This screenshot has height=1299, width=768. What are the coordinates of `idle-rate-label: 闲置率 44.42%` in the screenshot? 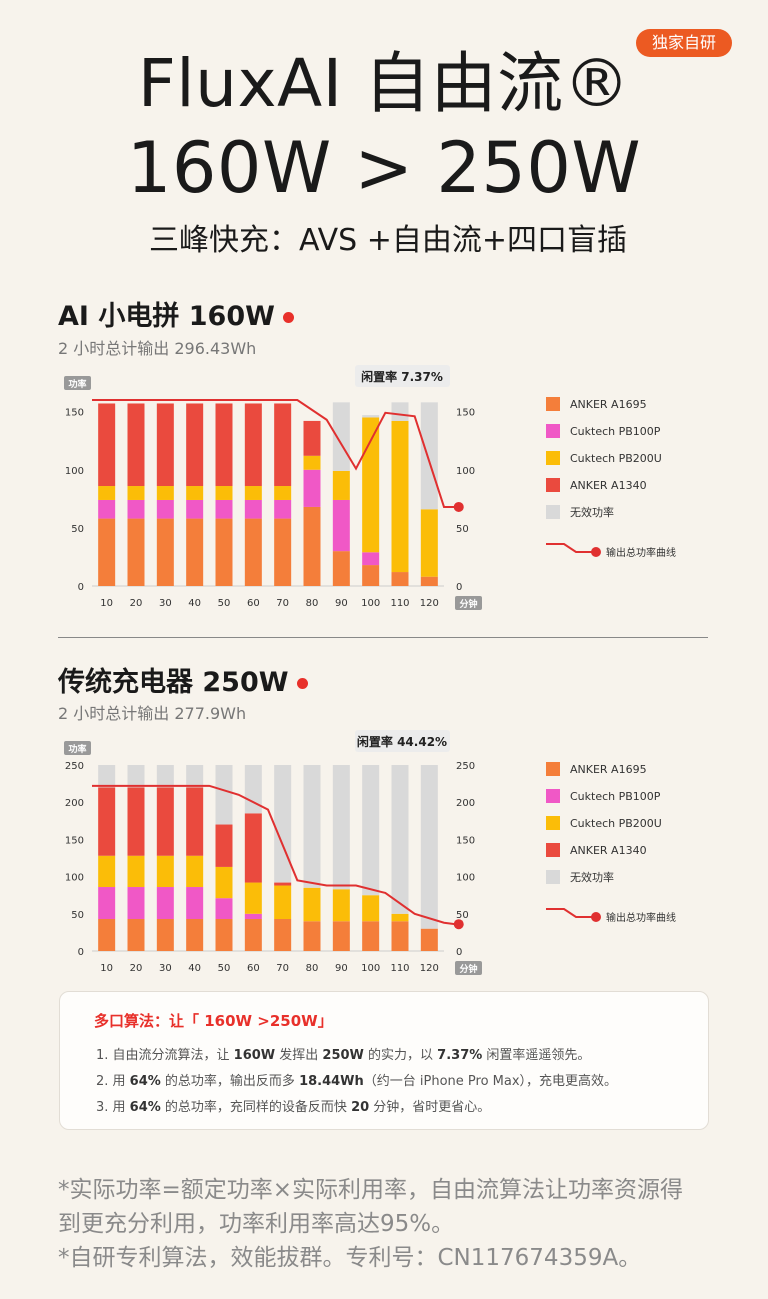 It's located at (402, 741).